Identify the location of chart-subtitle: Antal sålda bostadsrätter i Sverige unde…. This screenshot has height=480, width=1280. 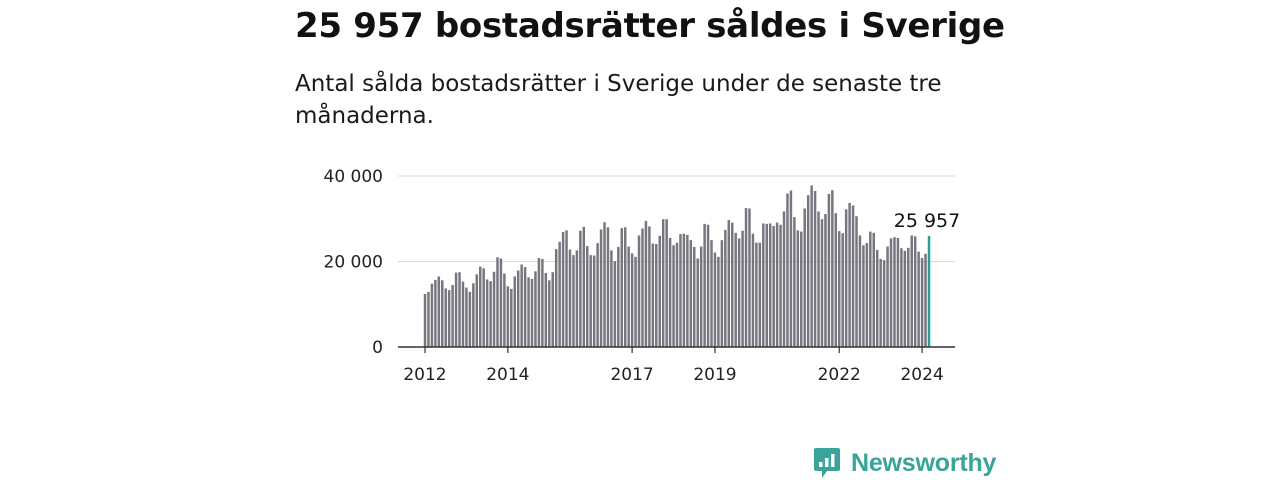
(618, 100).